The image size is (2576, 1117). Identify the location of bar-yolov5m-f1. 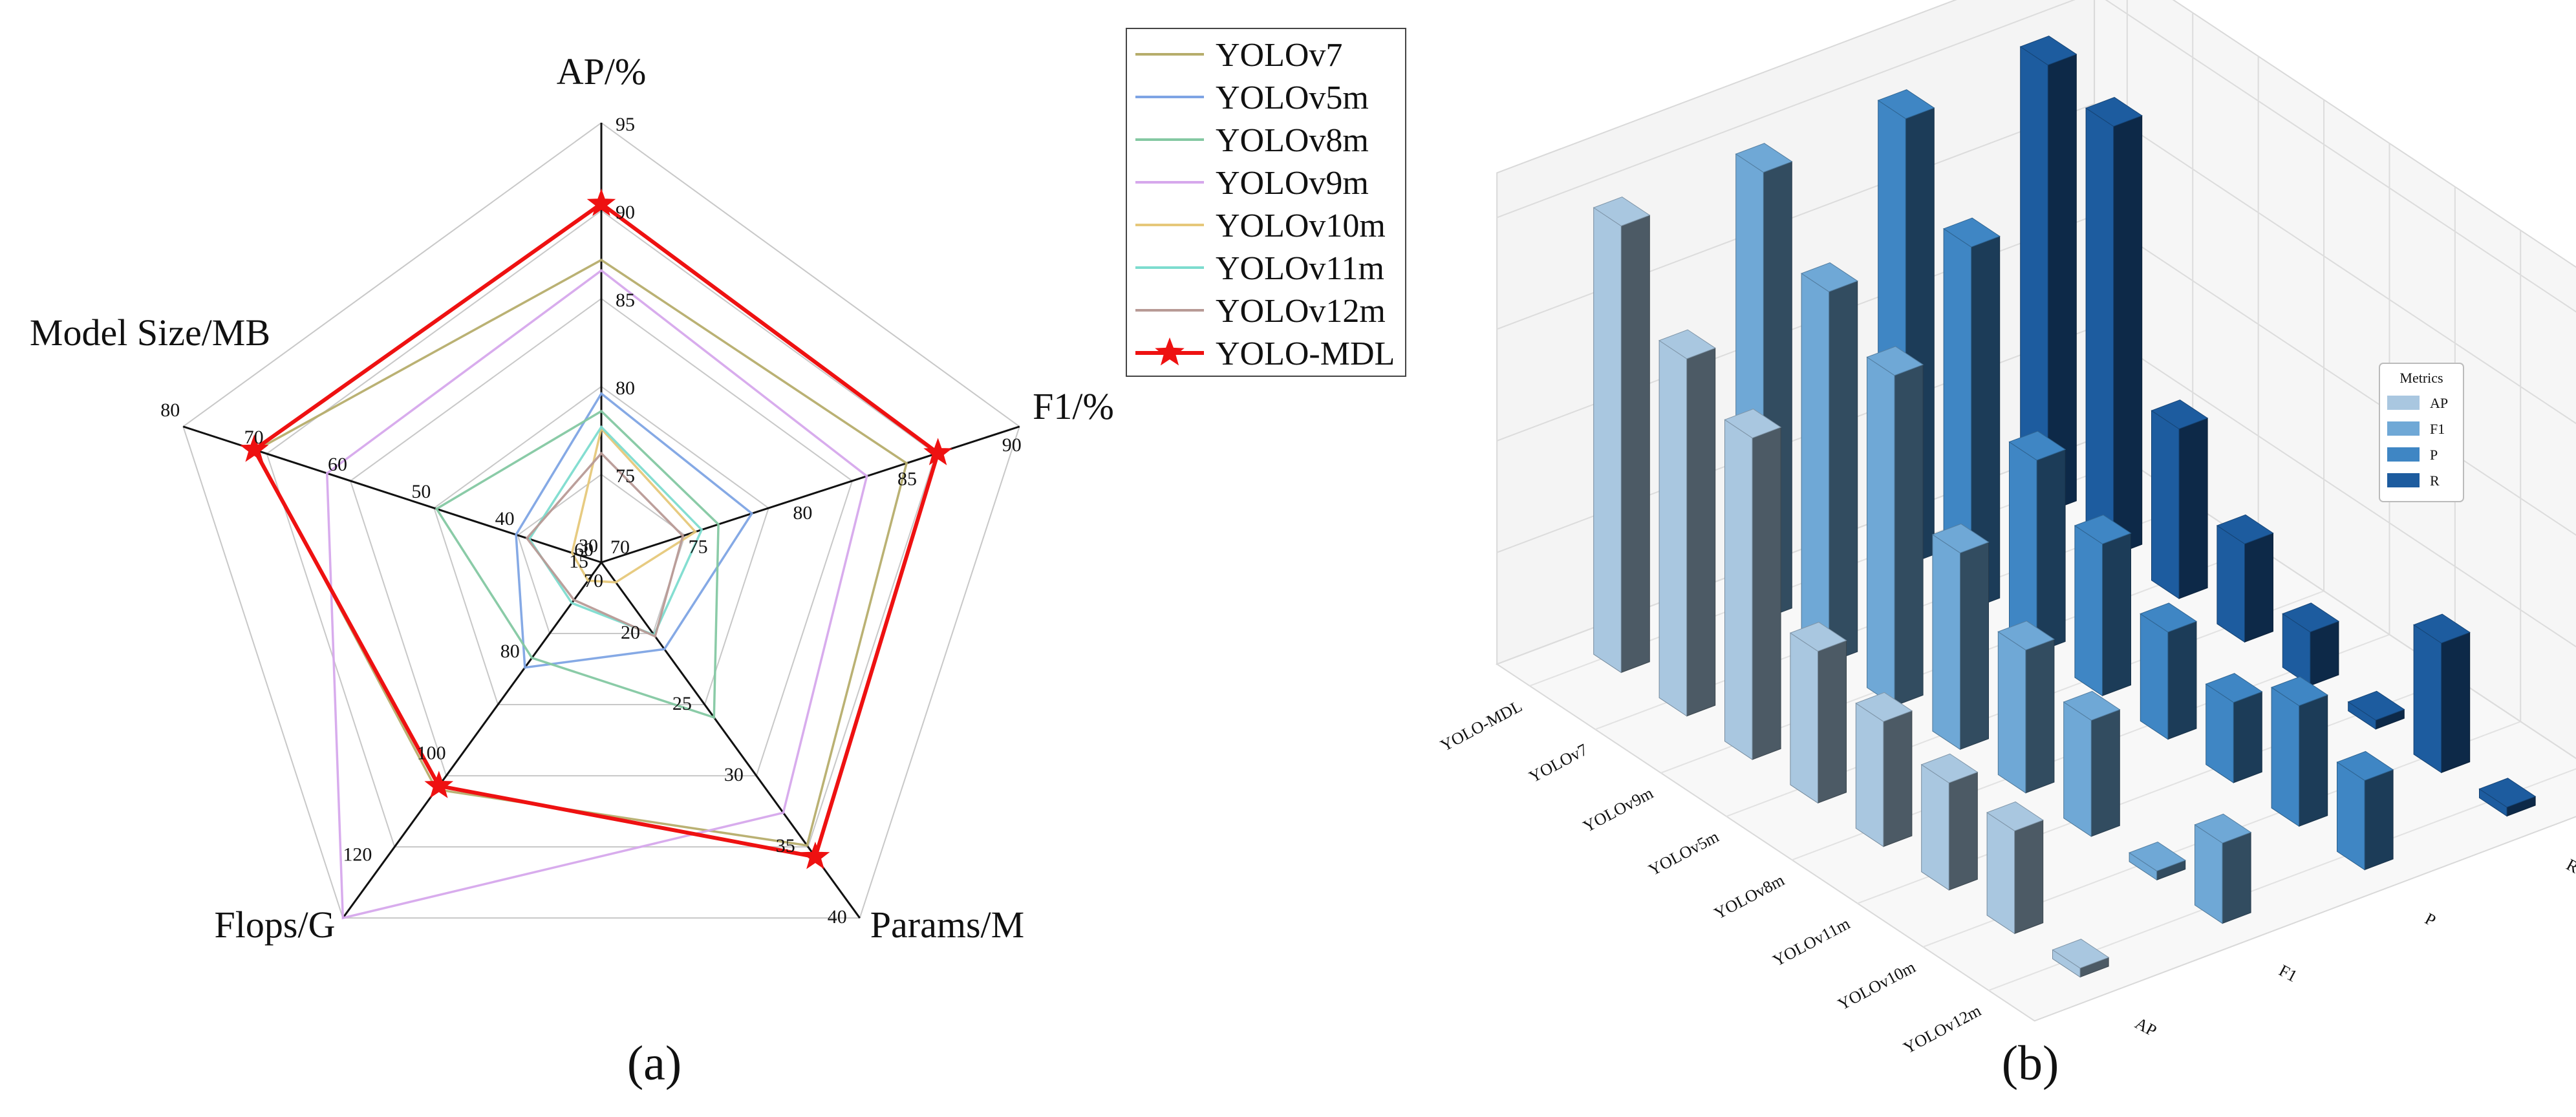
(1961, 636).